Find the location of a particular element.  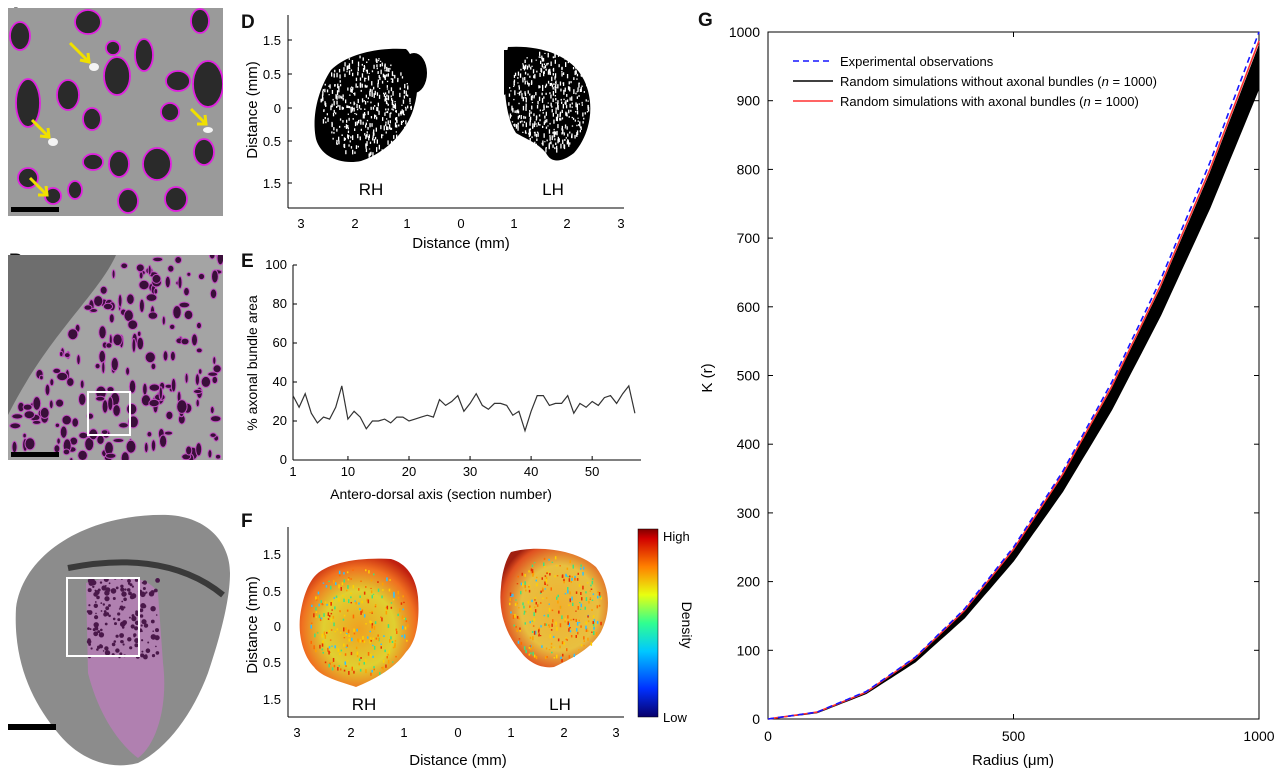

d-xlabel: Distance (mm) is located at coordinates (461, 243).